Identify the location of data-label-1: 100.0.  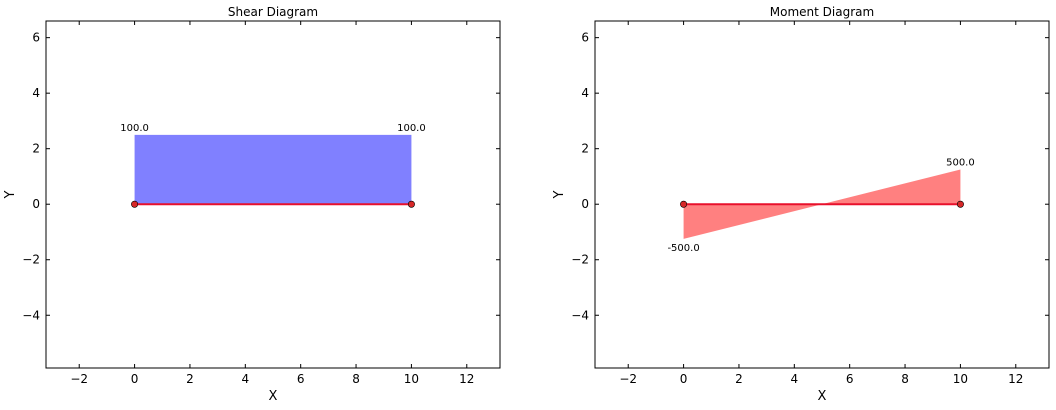
(134, 128).